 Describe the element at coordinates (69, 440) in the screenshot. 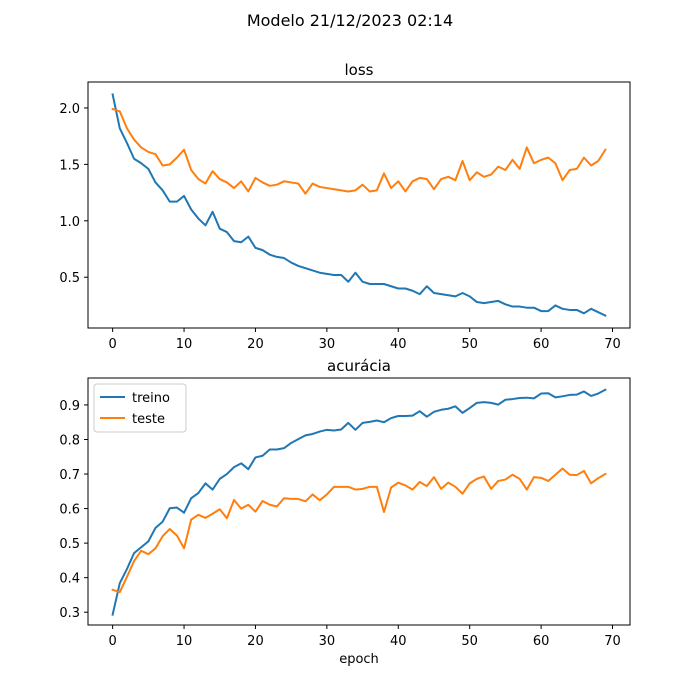

I see `y-tick-label: 0.8` at that location.